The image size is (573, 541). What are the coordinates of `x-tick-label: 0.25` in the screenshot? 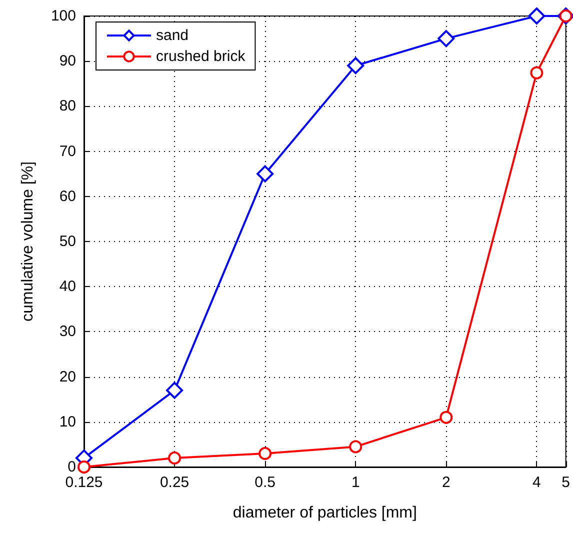 It's located at (175, 482).